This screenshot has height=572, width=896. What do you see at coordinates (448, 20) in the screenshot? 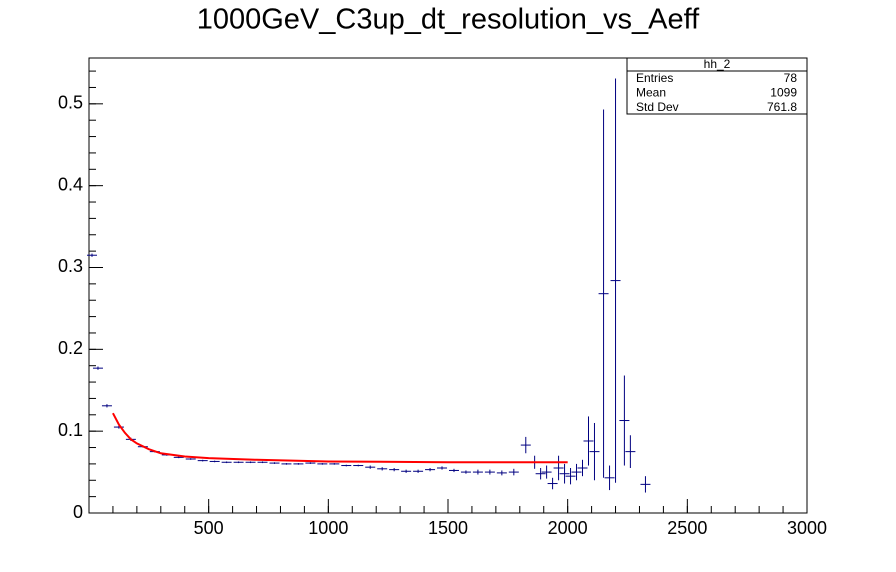
I see `chart-title: 1000GeV_C3up_dt_resolution_vs_Aeff` at bounding box center [448, 20].